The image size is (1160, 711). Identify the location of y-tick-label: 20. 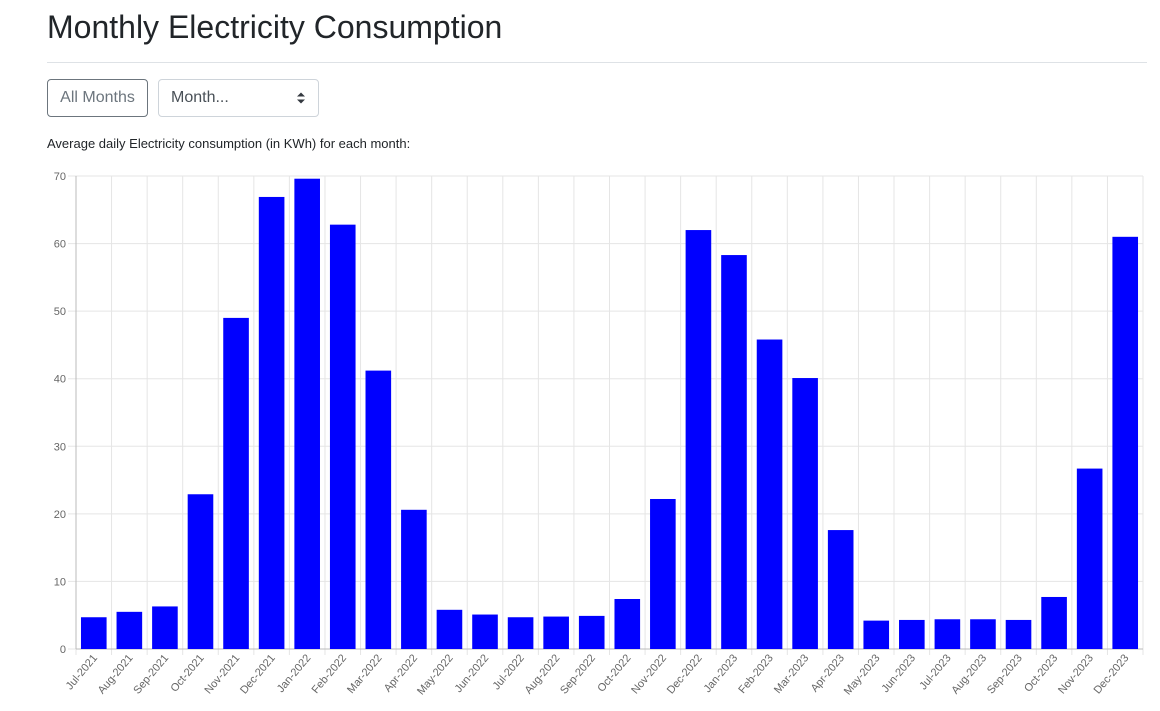
(60, 515).